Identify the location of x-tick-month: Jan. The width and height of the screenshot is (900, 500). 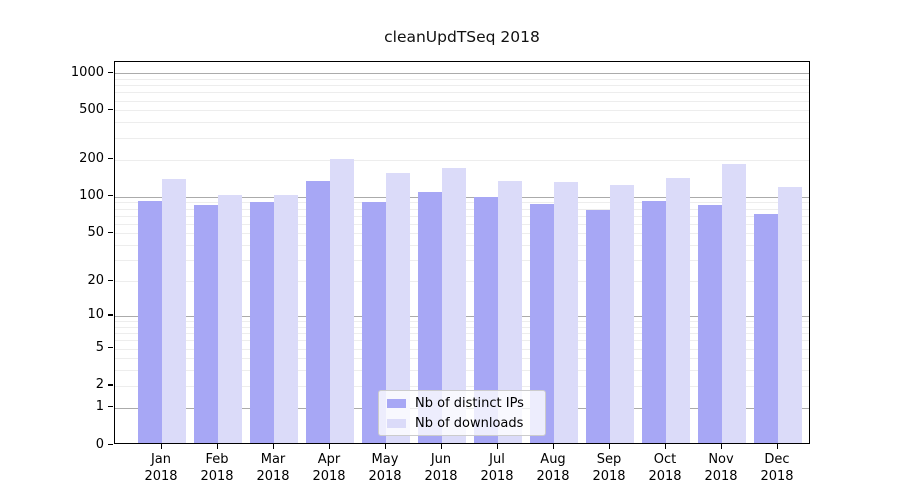
(161, 459).